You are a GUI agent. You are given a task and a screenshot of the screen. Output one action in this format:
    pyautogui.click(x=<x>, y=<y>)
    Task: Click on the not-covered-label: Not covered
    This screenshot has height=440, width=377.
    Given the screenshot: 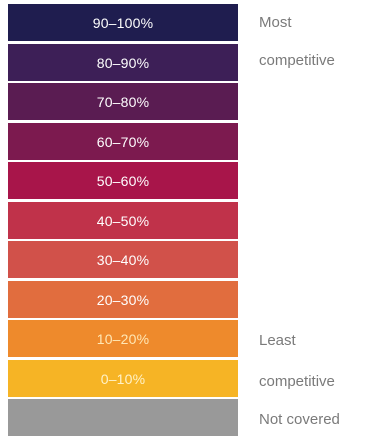 What is the action you would take?
    pyautogui.click(x=299, y=419)
    